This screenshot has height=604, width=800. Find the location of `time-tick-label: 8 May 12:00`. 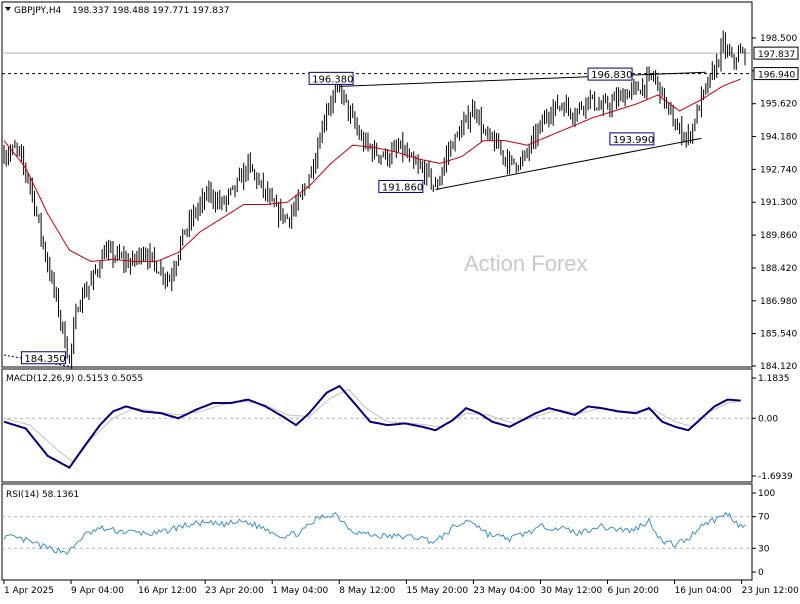

time-tick-label: 8 May 12:00 is located at coordinates (367, 591).